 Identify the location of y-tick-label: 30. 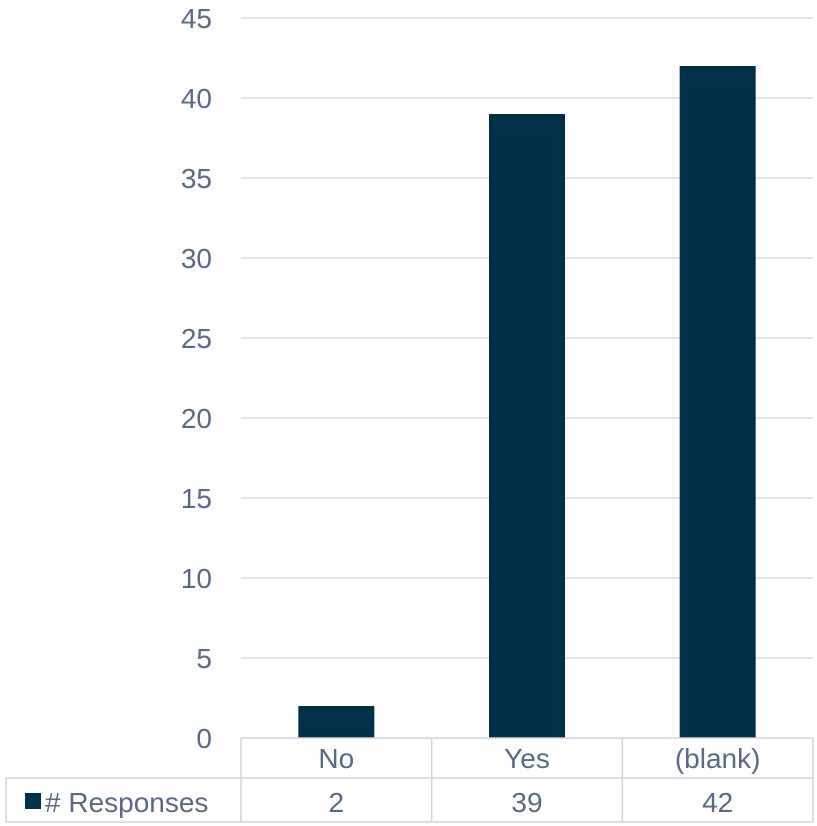
(196, 258).